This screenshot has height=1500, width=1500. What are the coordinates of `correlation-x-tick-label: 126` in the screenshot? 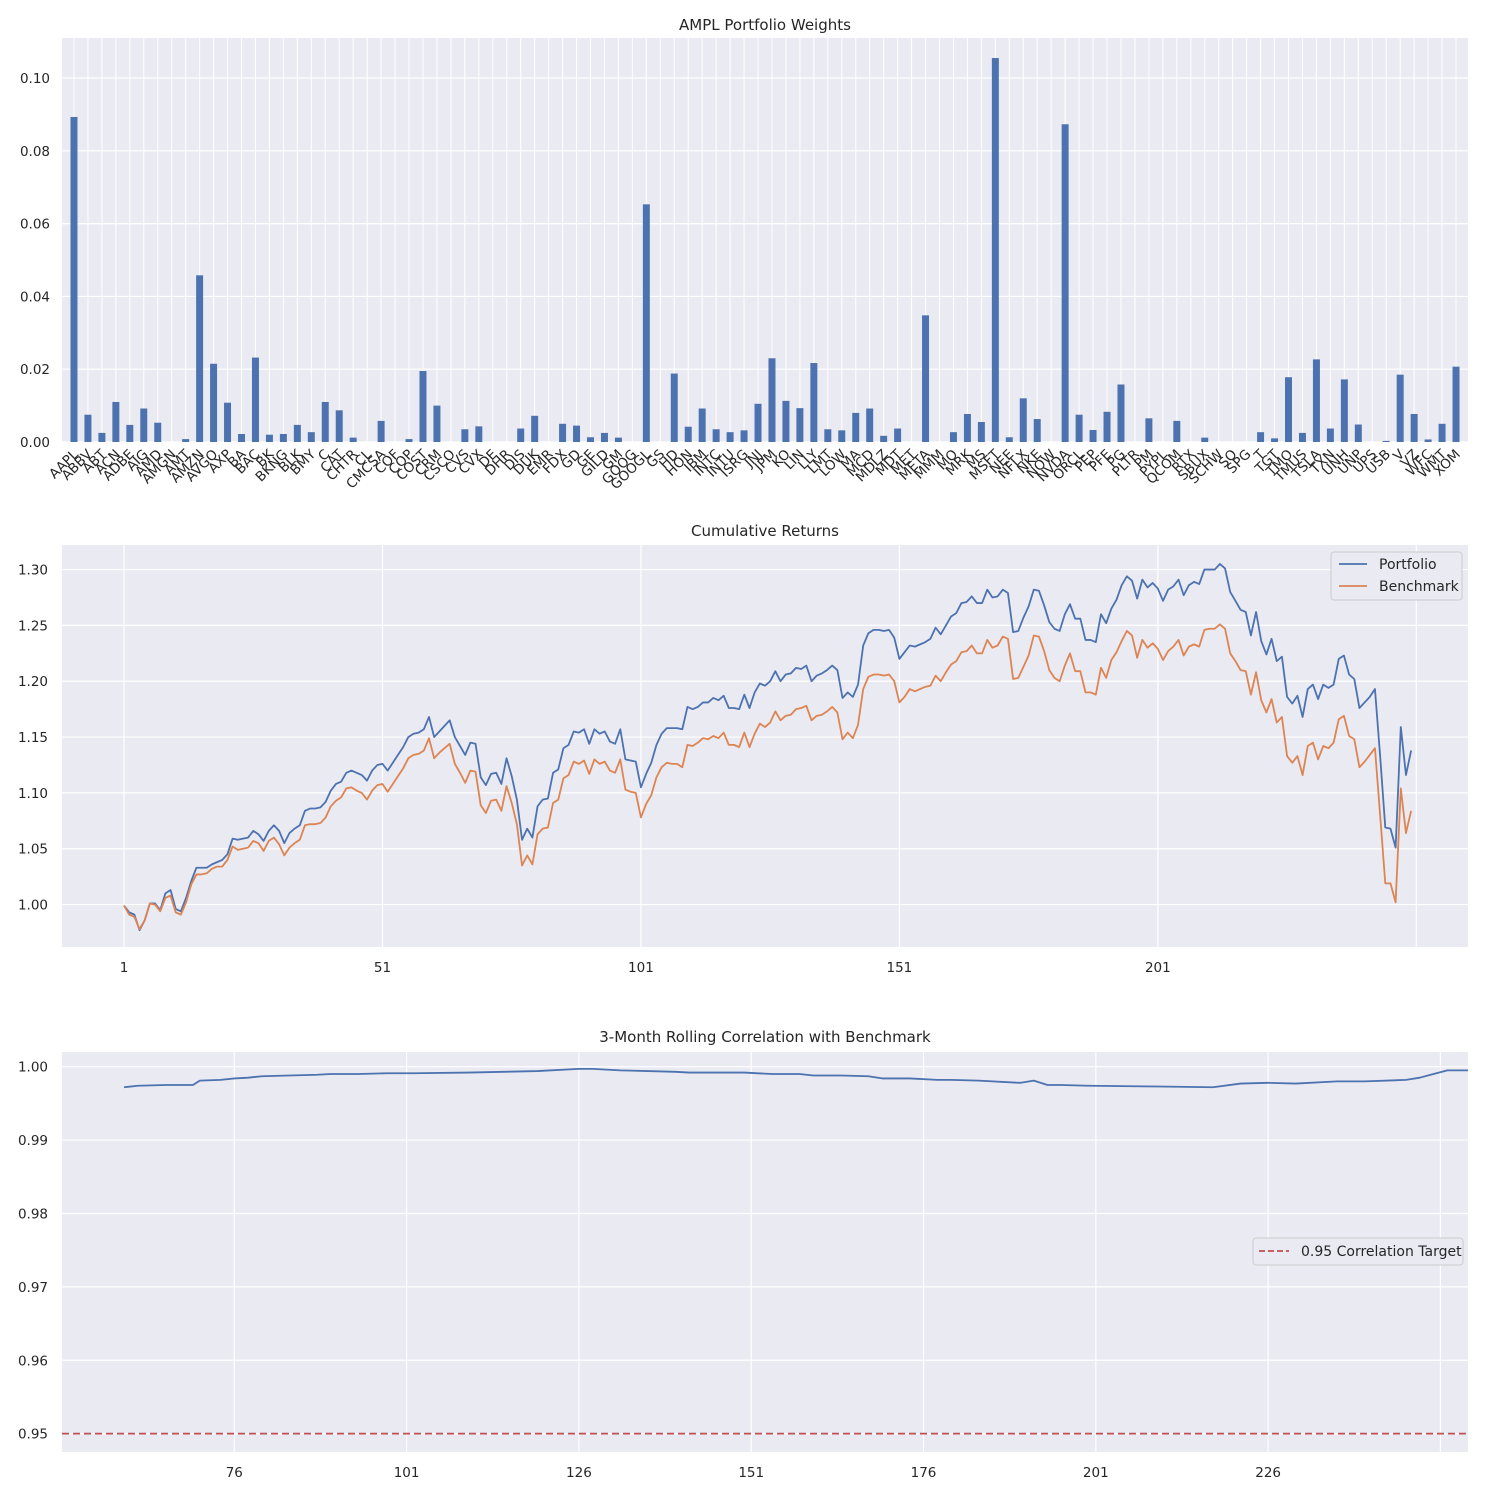 It's located at (579, 1473).